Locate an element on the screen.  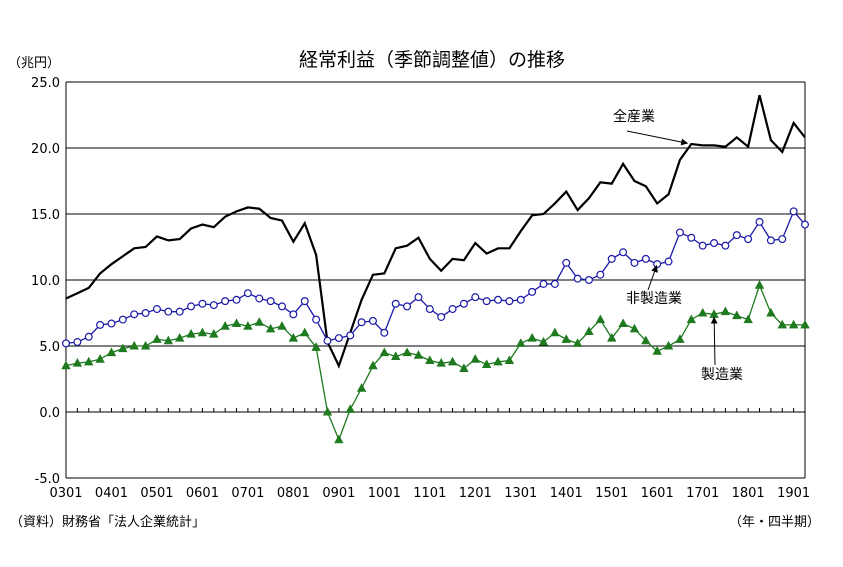
x-tick-label: 1201 is located at coordinates (475, 493).